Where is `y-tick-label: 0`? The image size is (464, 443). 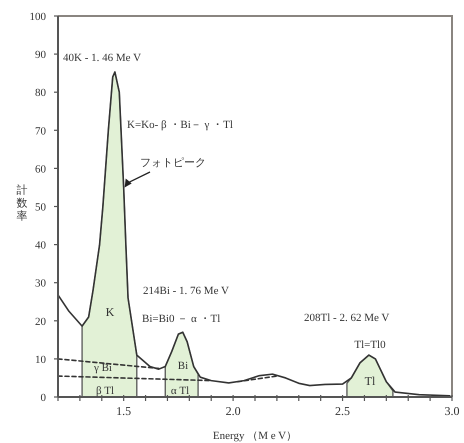
y-tick-label: 0 is located at coordinates (43, 398).